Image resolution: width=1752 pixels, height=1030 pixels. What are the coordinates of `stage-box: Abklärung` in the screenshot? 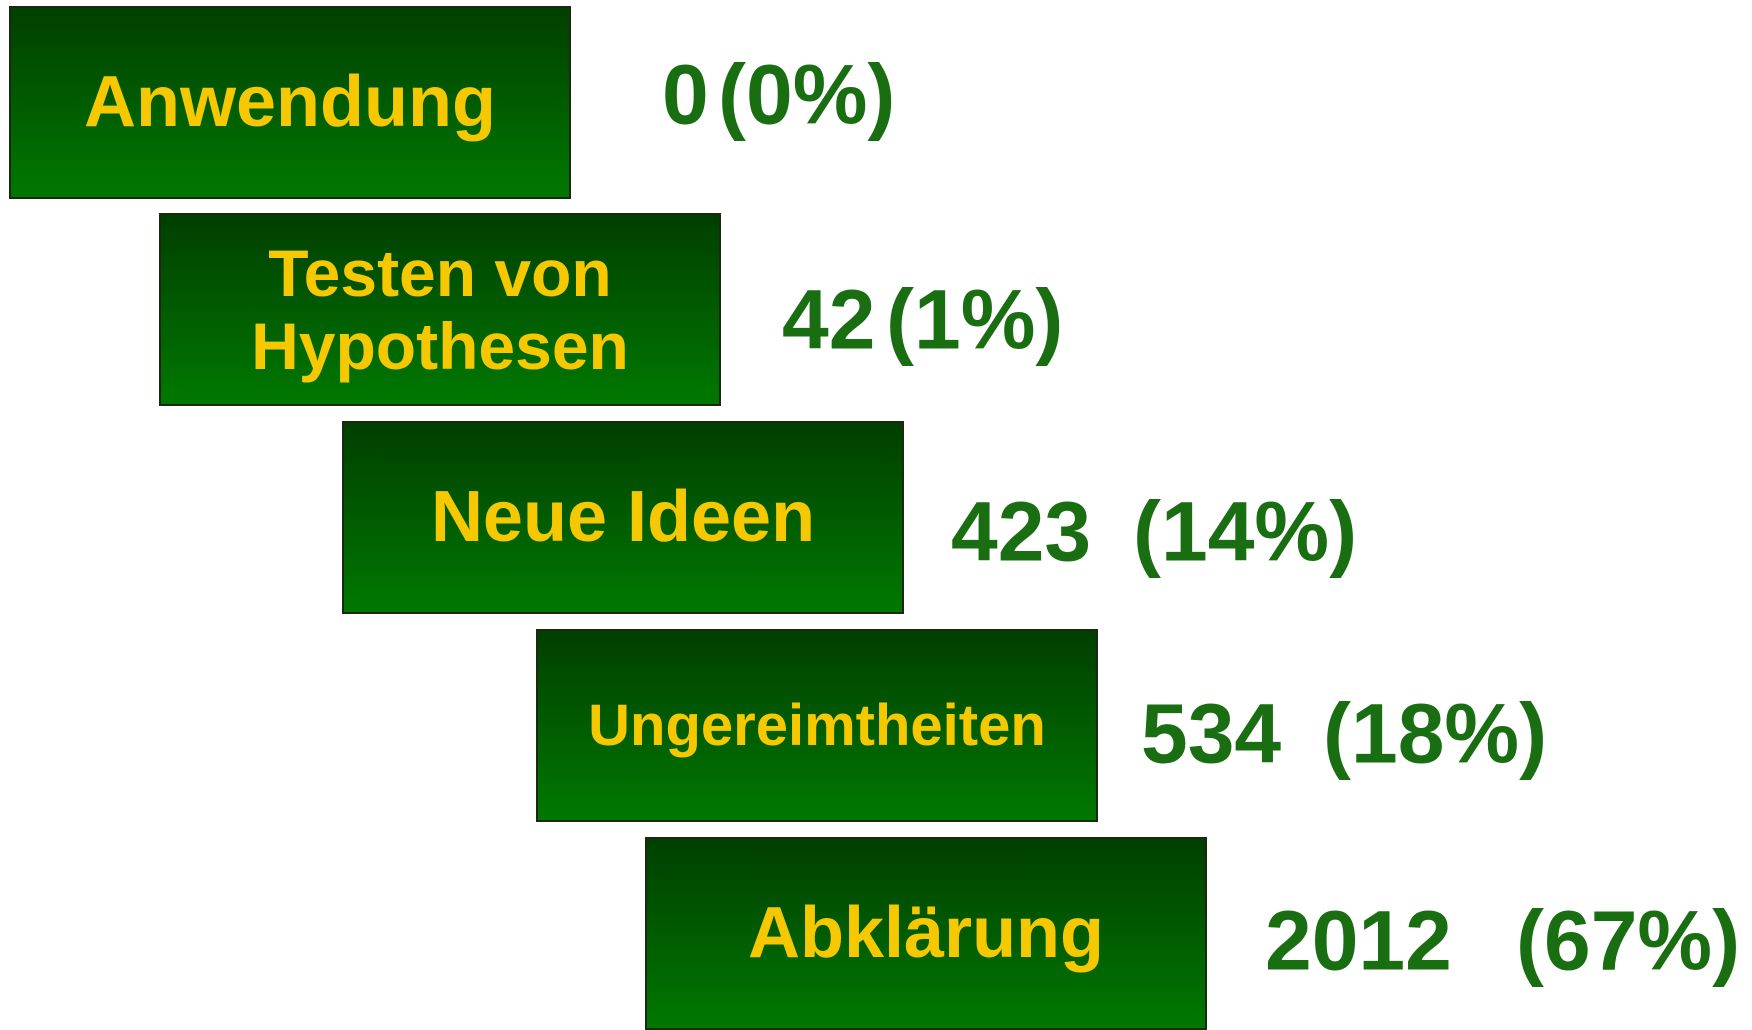 It's located at (926, 933).